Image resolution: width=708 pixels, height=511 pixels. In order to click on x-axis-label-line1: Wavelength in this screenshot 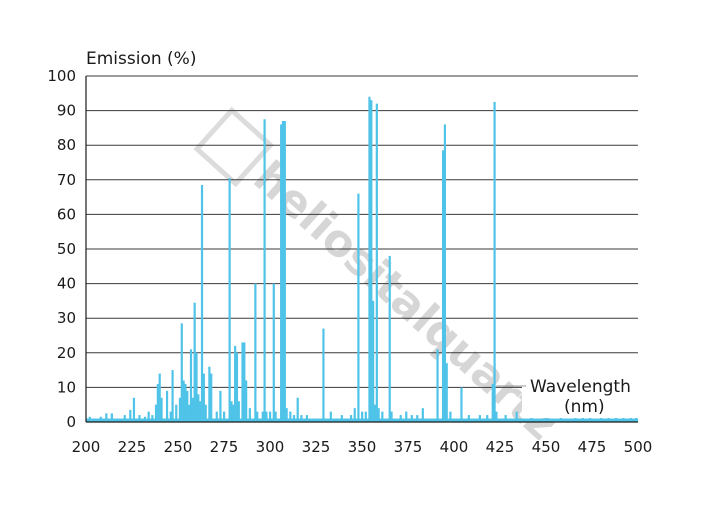, I will do `click(580, 387)`.